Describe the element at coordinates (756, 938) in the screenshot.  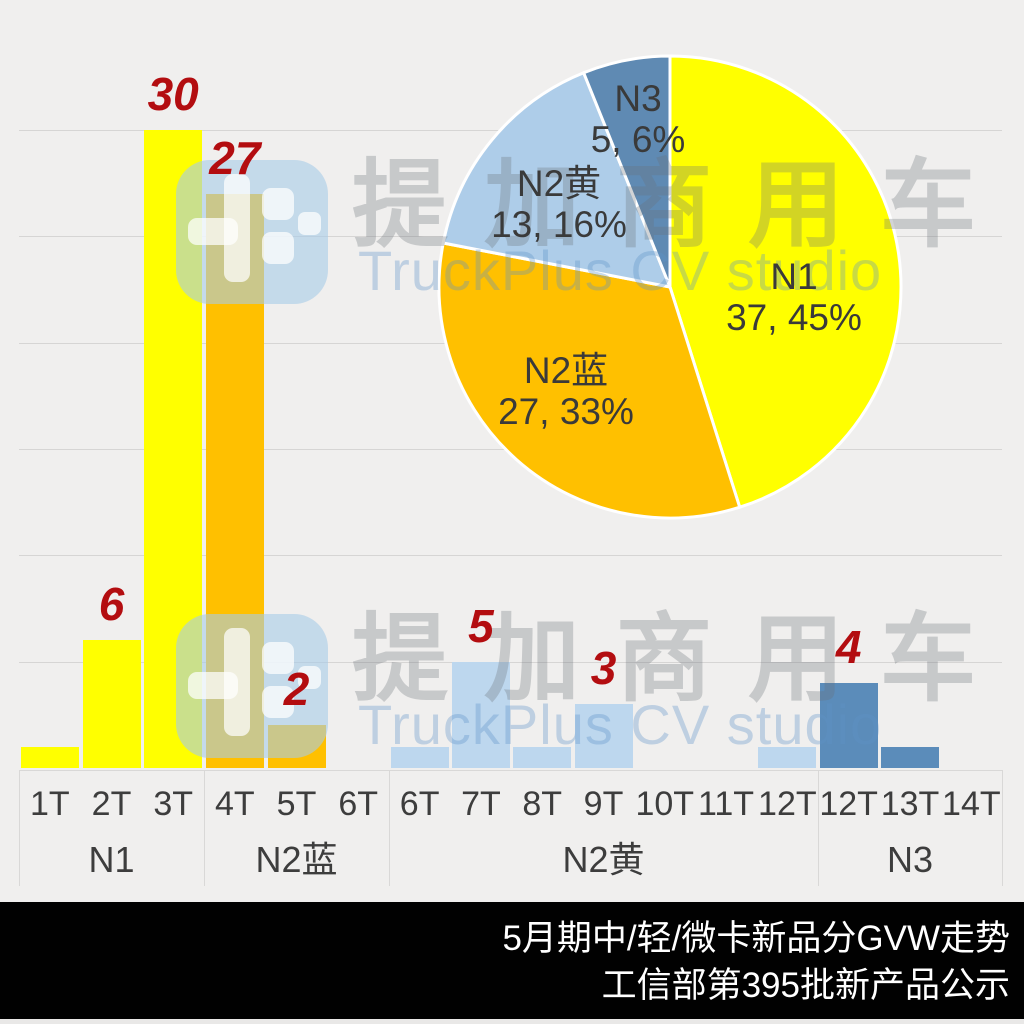
I see `caption-line1: 5月期中/轻/微卡新品分GVW走势` at that location.